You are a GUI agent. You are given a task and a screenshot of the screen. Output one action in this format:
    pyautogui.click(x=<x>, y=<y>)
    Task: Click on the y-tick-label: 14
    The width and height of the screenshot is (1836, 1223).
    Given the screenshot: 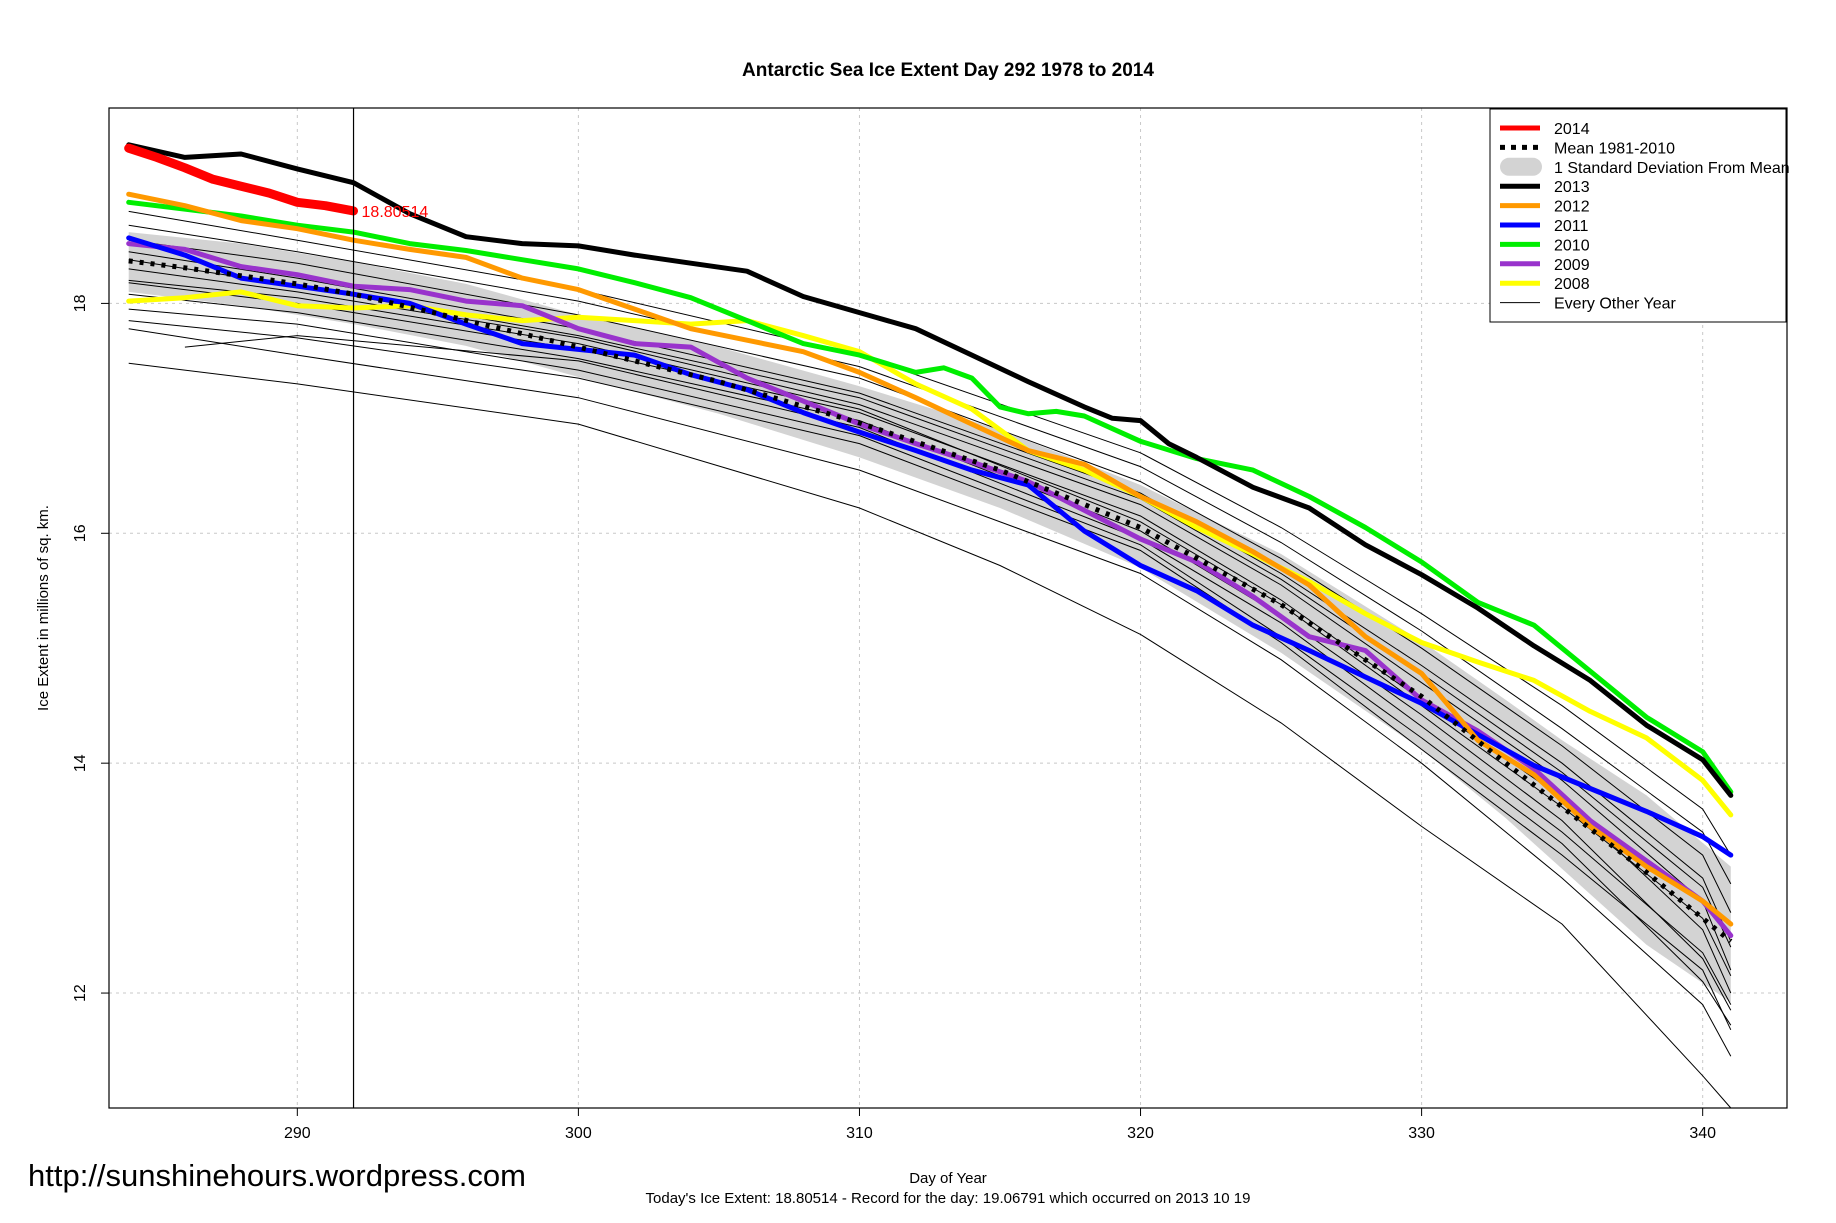 What is the action you would take?
    pyautogui.click(x=80, y=763)
    